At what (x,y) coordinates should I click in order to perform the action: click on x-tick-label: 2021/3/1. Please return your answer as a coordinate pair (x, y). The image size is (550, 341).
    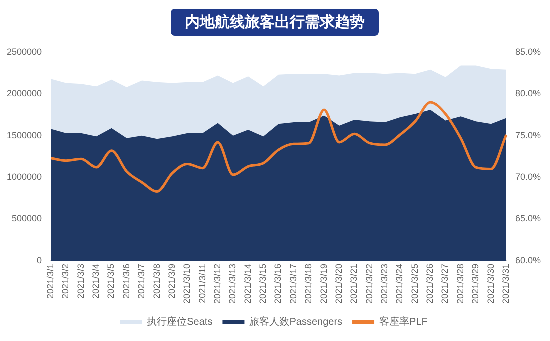
    Looking at the image, I should click on (51, 282).